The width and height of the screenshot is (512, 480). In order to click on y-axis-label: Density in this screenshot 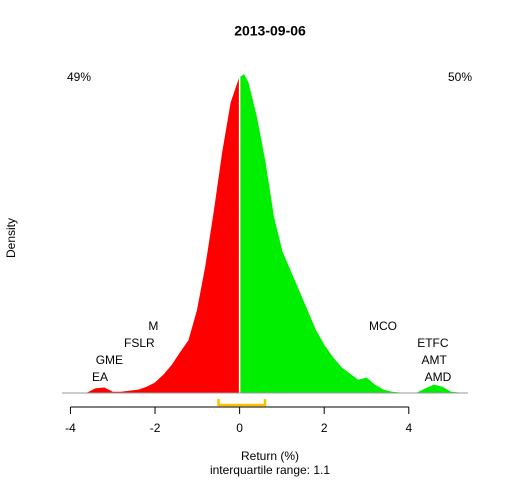, I will do `click(11, 238)`.